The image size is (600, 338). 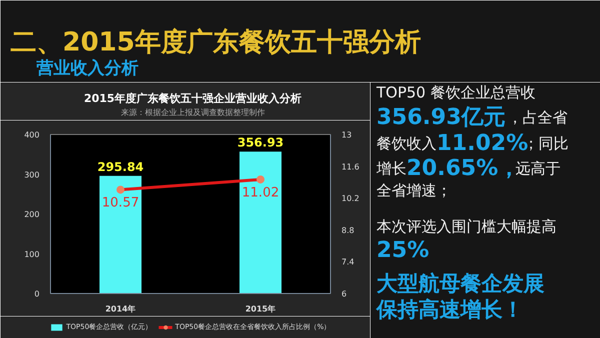 I want to click on text: 餐饮收入, so click(x=406, y=143).